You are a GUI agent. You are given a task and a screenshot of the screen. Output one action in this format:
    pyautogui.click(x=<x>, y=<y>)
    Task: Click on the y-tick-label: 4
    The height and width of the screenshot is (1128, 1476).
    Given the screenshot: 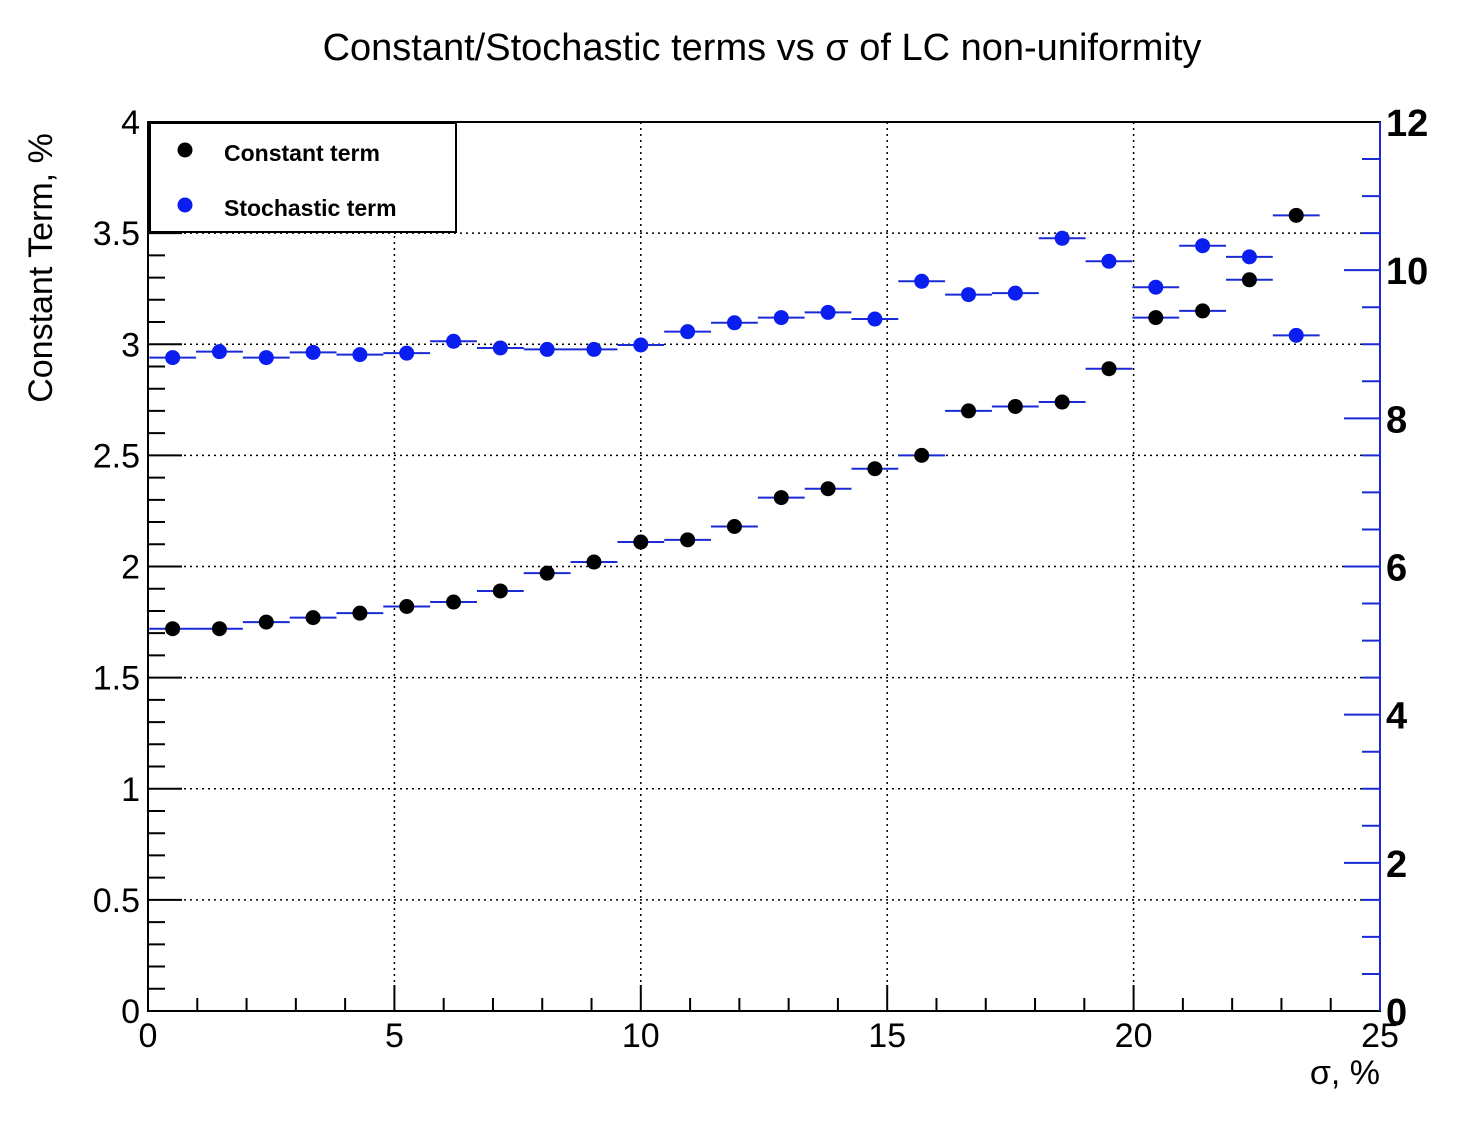 What is the action you would take?
    pyautogui.click(x=130, y=123)
    